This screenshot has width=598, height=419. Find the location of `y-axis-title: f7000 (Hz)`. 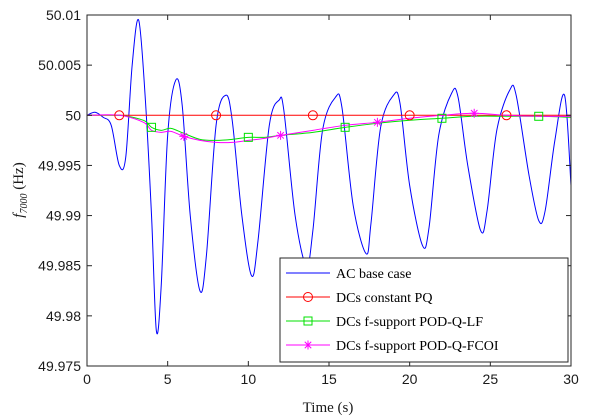

y-axis-title: f7000 (Hz) is located at coordinates (20, 189).